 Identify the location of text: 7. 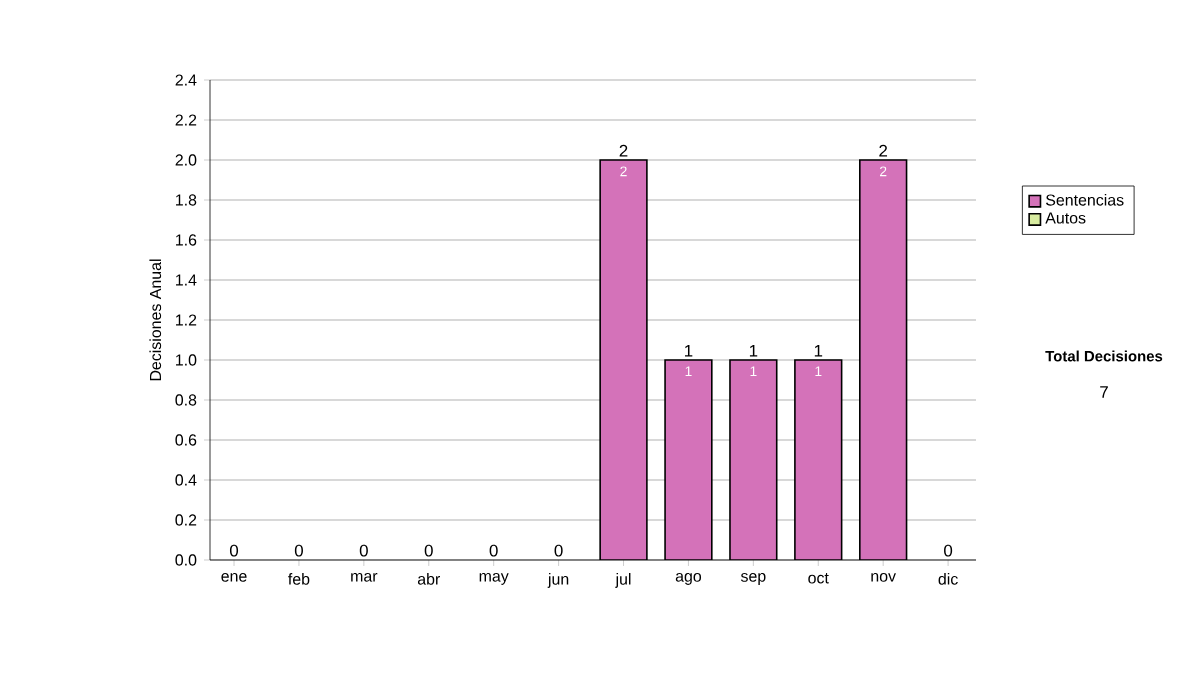
(1104, 392).